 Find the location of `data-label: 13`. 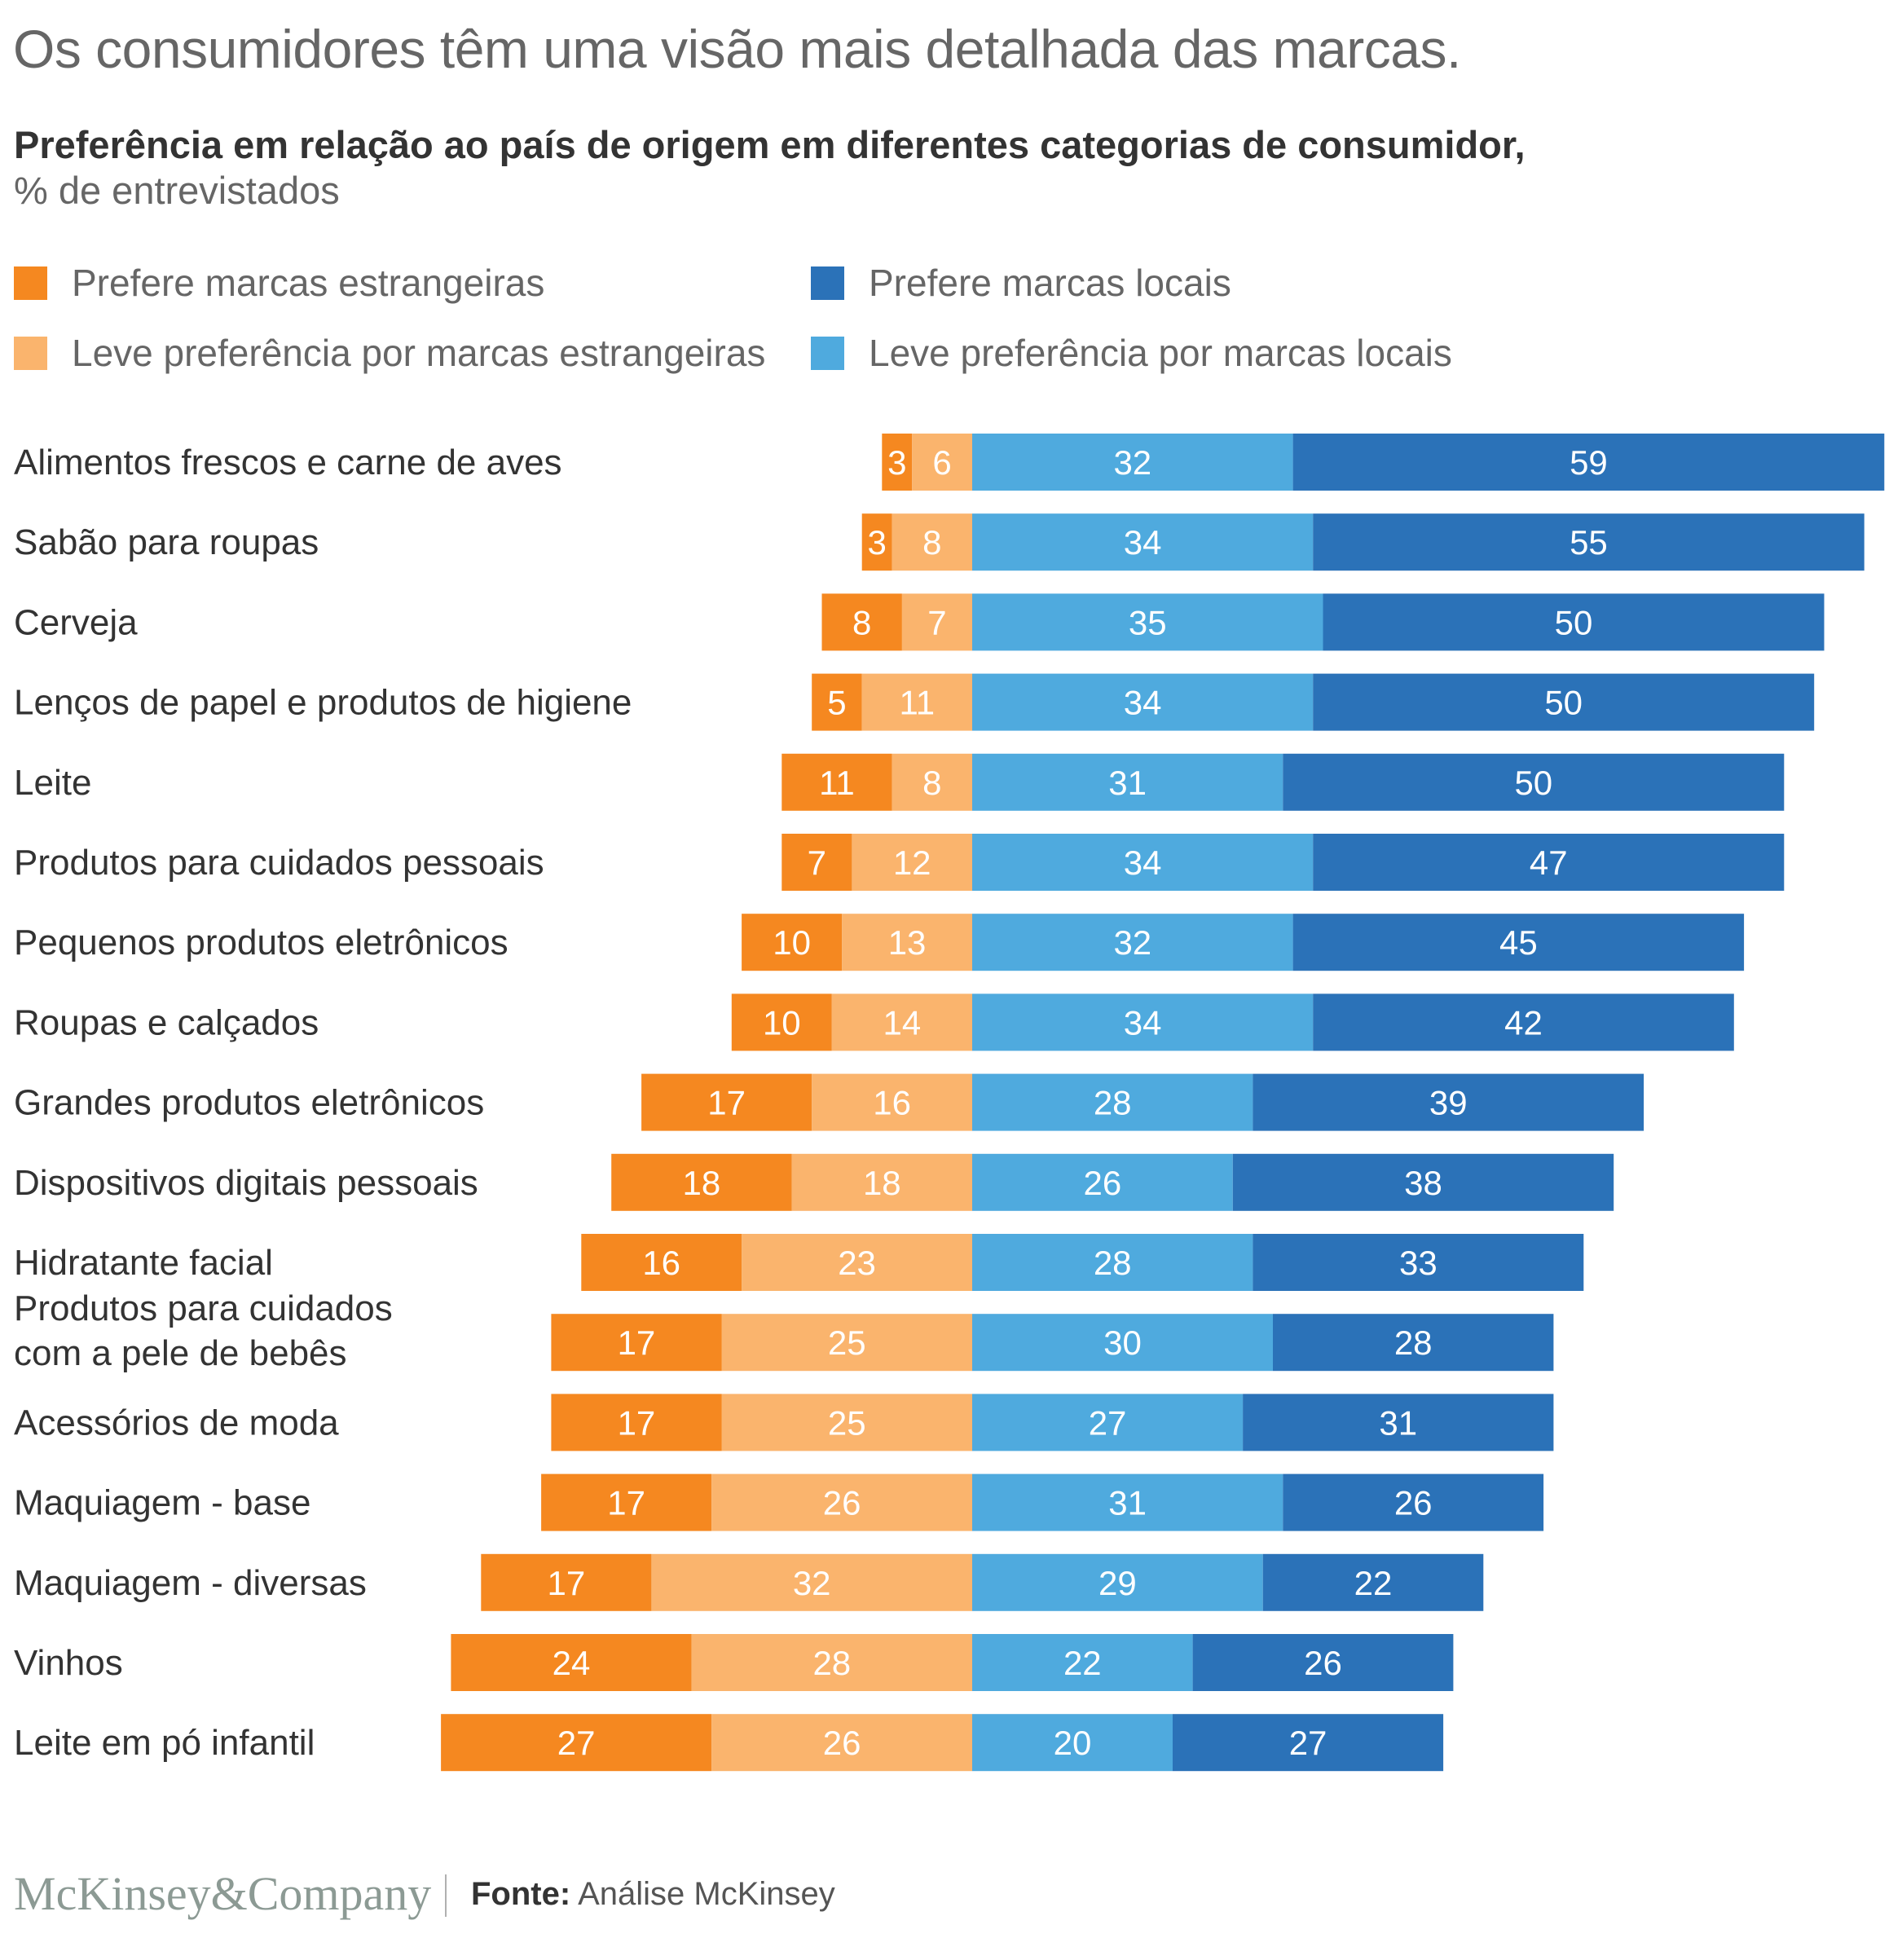

data-label: 13 is located at coordinates (907, 942).